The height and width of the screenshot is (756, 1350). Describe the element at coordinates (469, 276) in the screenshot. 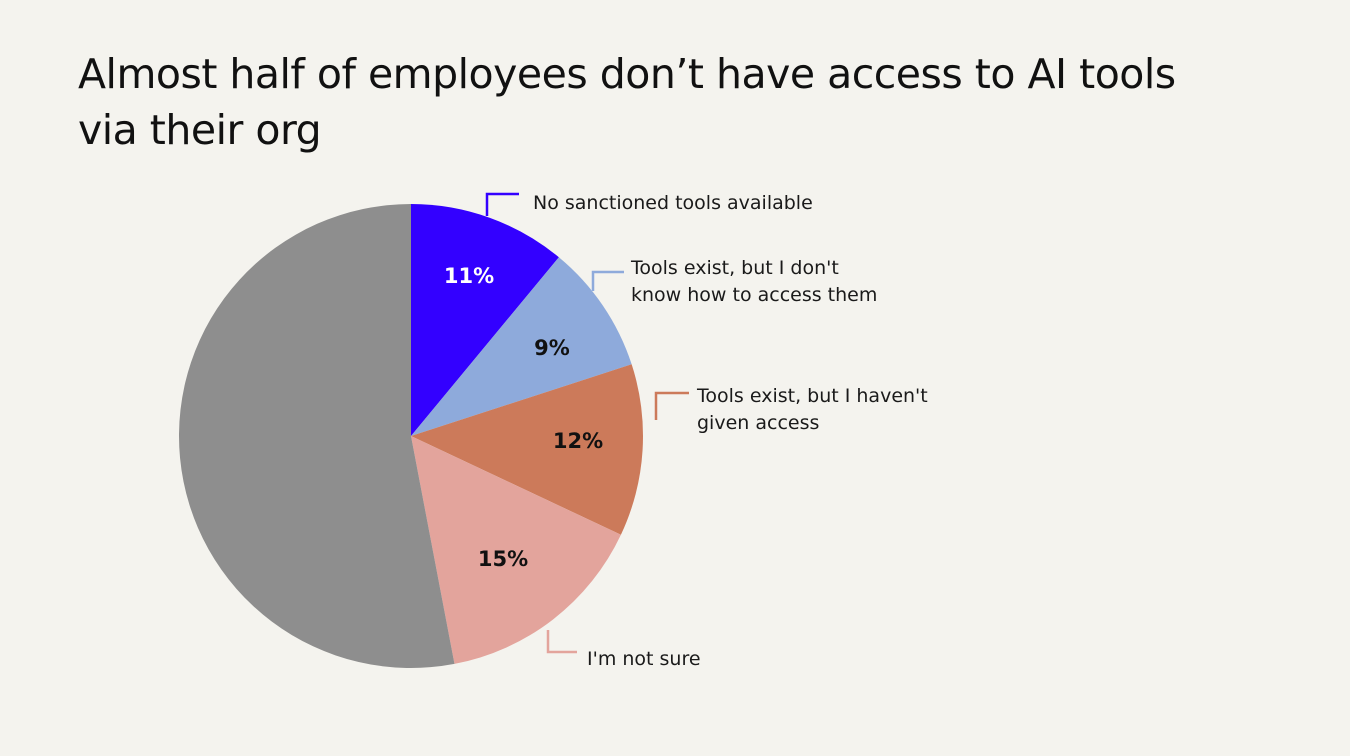

I see `slice-value-no-sanctioned: 11%` at that location.